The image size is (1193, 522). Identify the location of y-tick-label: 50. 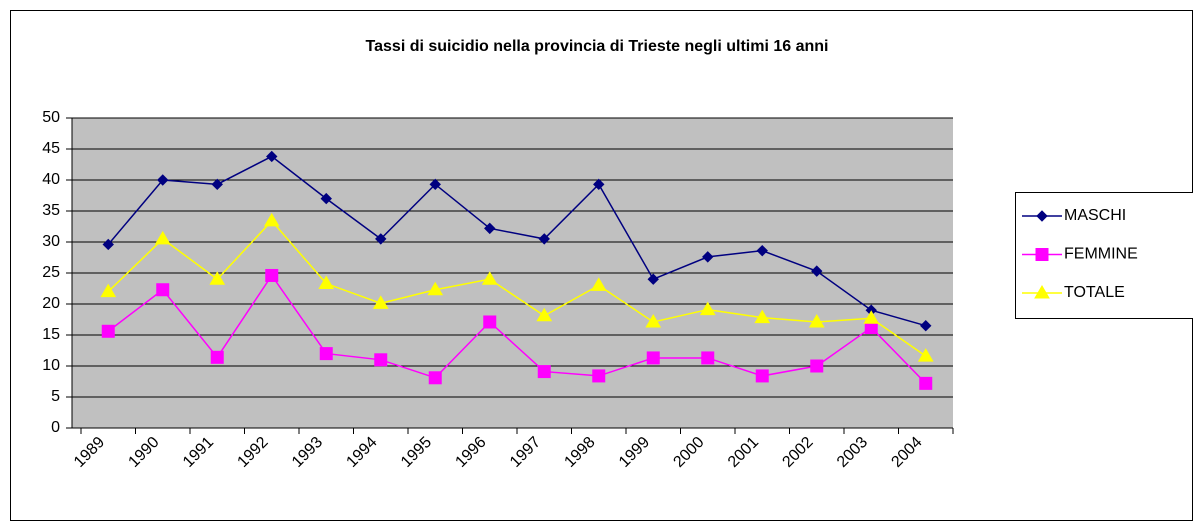
(51, 117).